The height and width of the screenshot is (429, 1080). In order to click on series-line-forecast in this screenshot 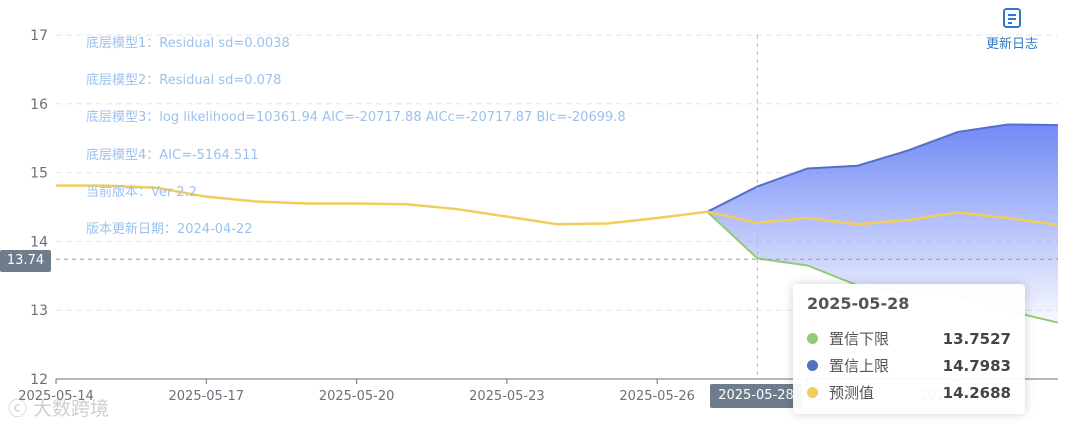, I will do `click(557, 205)`.